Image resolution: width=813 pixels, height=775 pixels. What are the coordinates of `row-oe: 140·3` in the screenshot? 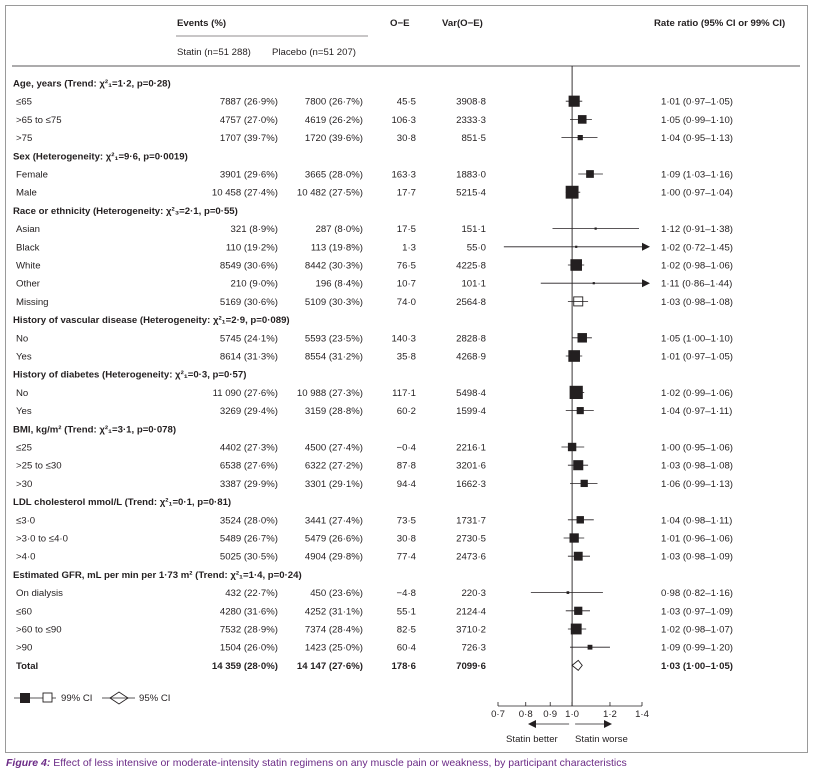 It's located at (403, 338).